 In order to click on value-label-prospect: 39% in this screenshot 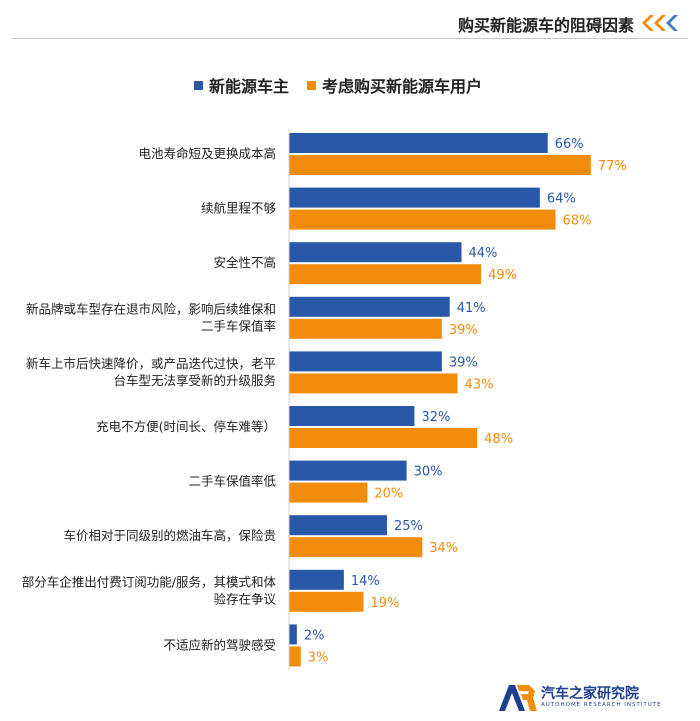, I will do `click(463, 330)`.